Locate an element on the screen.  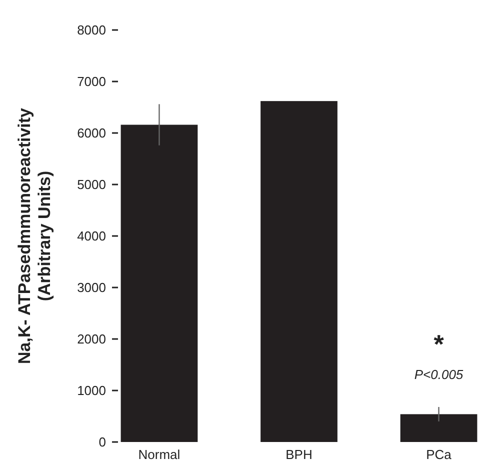
y-axis-title: Na,K- ATPasedmmunoreactivity (Arbitrary Units) is located at coordinates (34, 235).